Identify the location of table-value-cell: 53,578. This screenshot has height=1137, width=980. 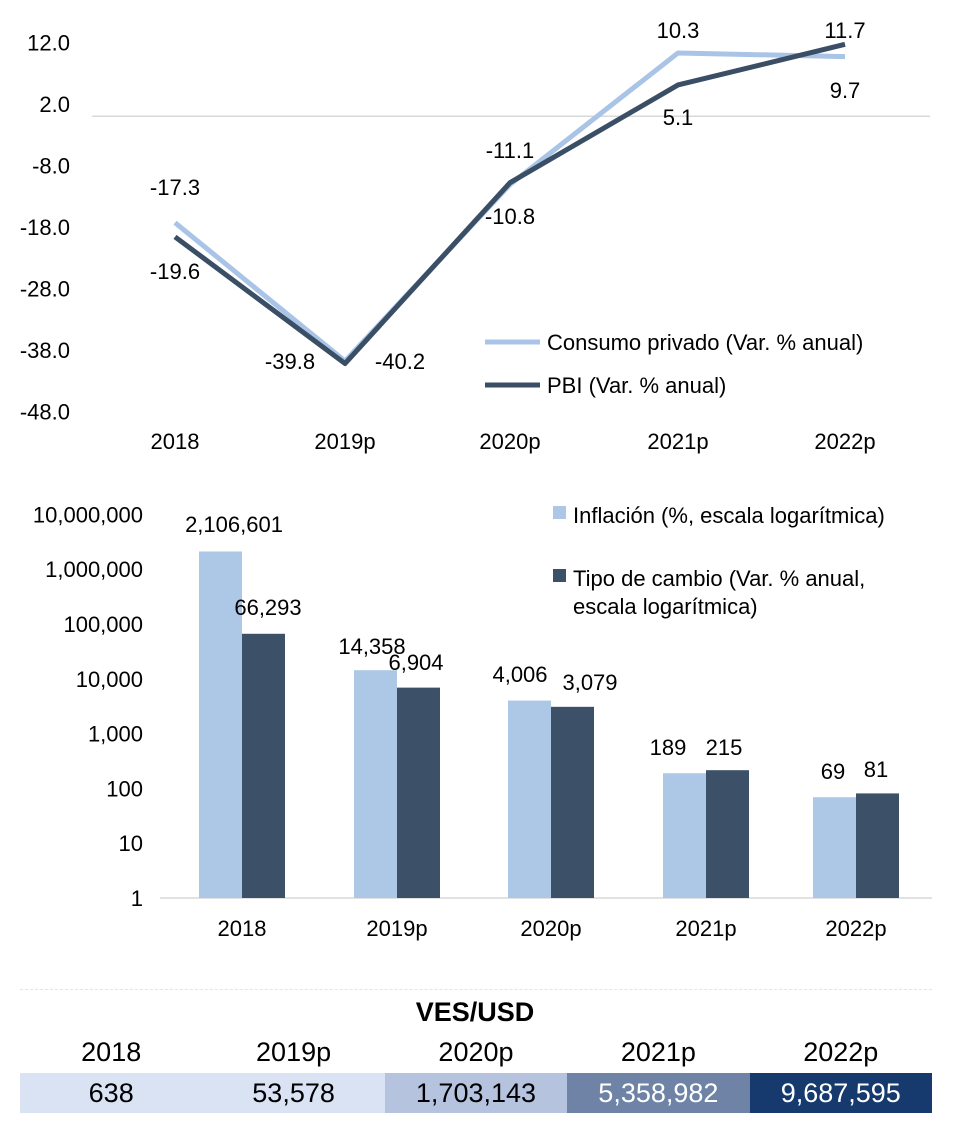
(293, 1093).